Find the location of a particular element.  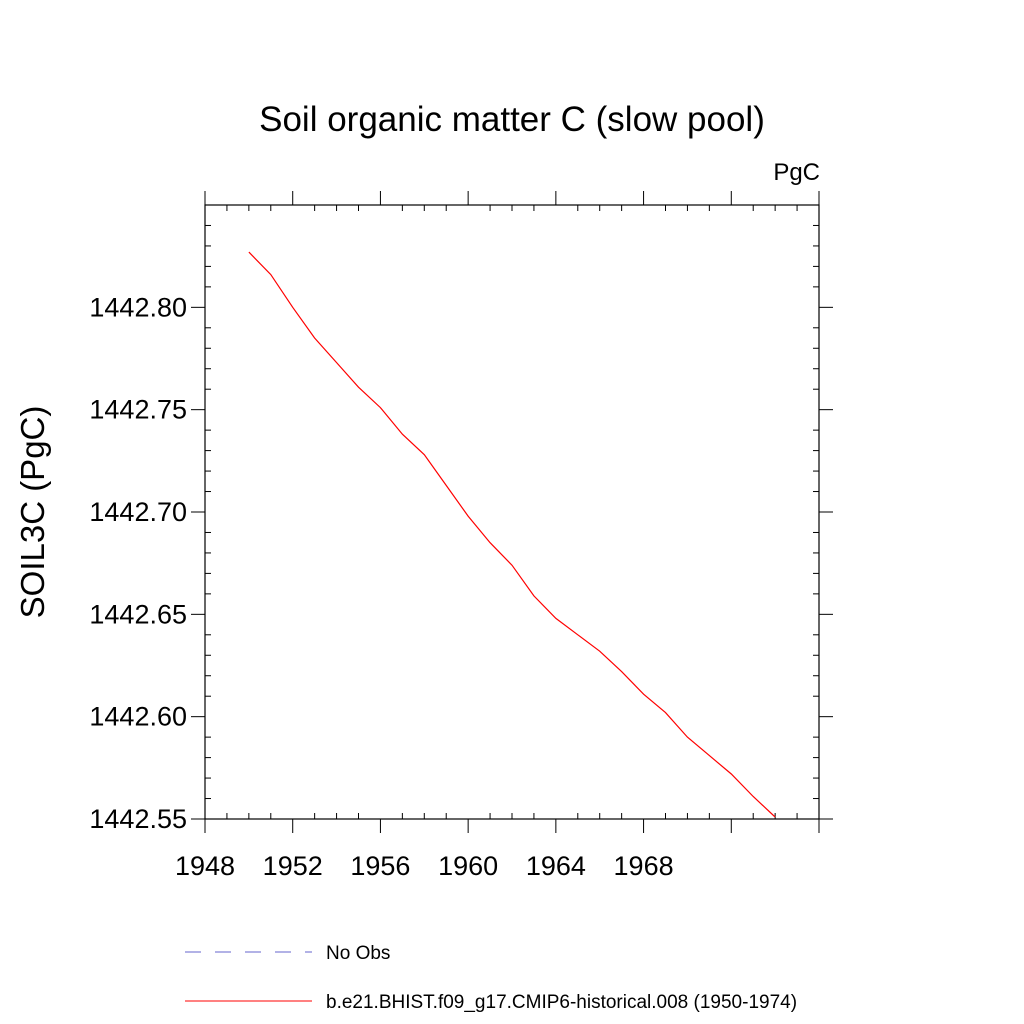

x-tick-label: 1960 is located at coordinates (468, 866).